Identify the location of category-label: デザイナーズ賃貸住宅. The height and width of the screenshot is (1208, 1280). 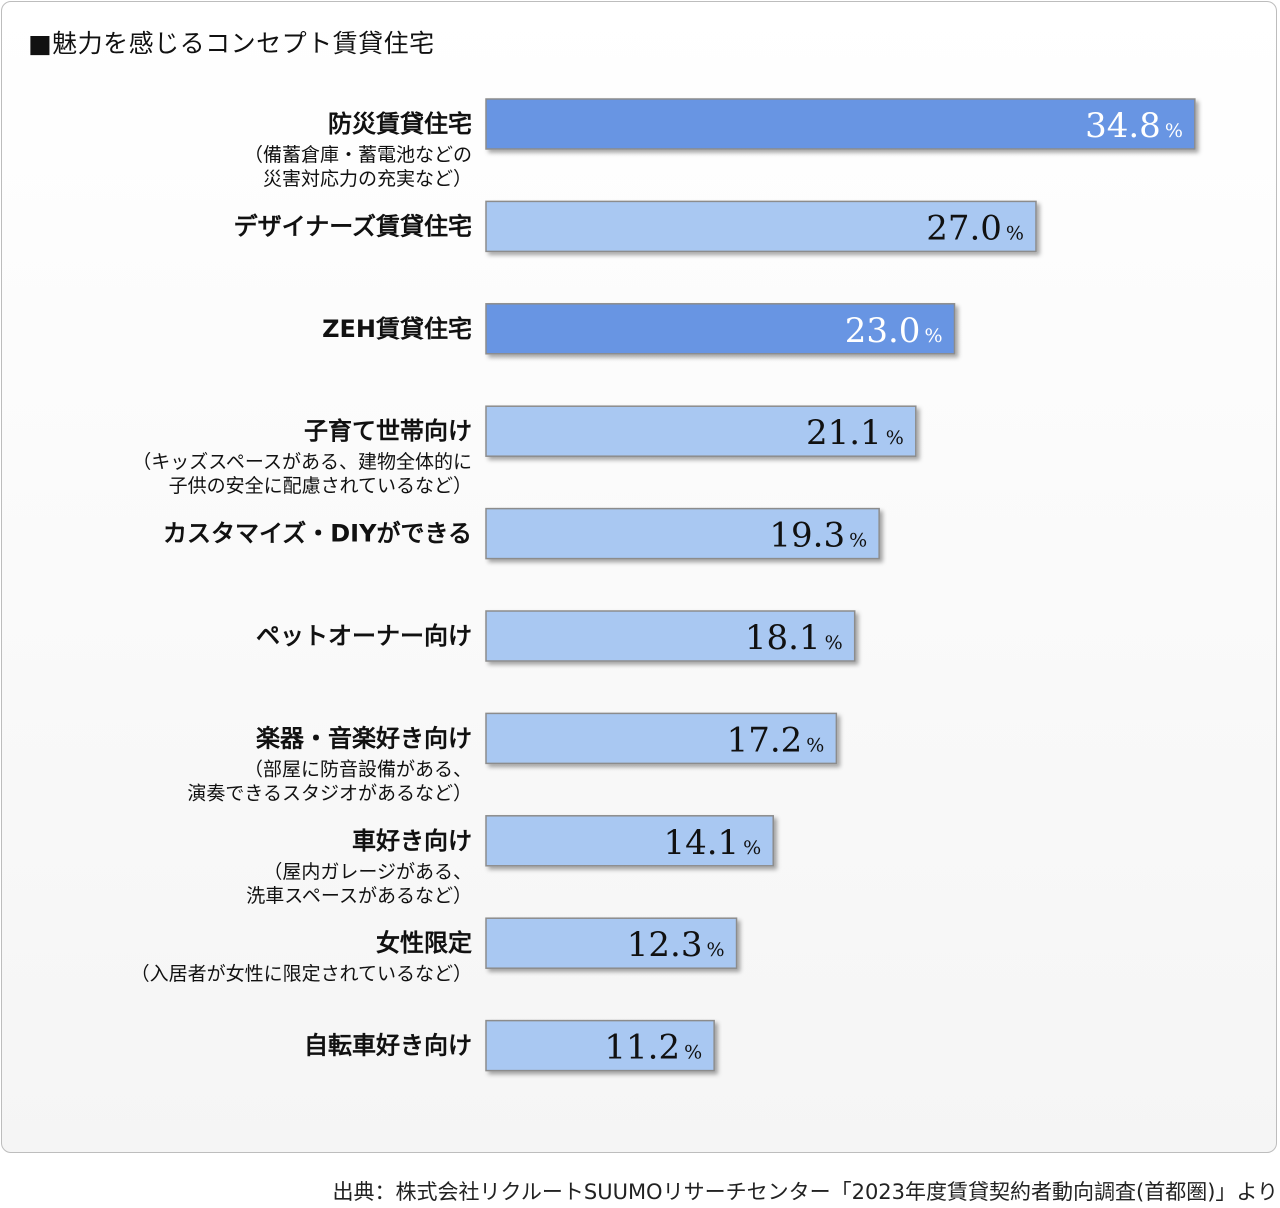
(353, 226).